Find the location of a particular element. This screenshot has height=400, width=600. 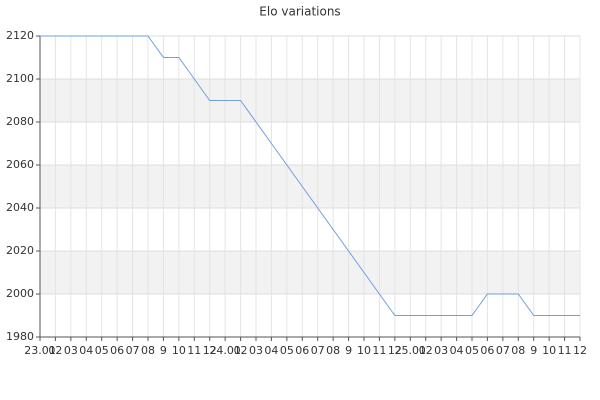

y-tick-label: 2120 is located at coordinates (20, 35).